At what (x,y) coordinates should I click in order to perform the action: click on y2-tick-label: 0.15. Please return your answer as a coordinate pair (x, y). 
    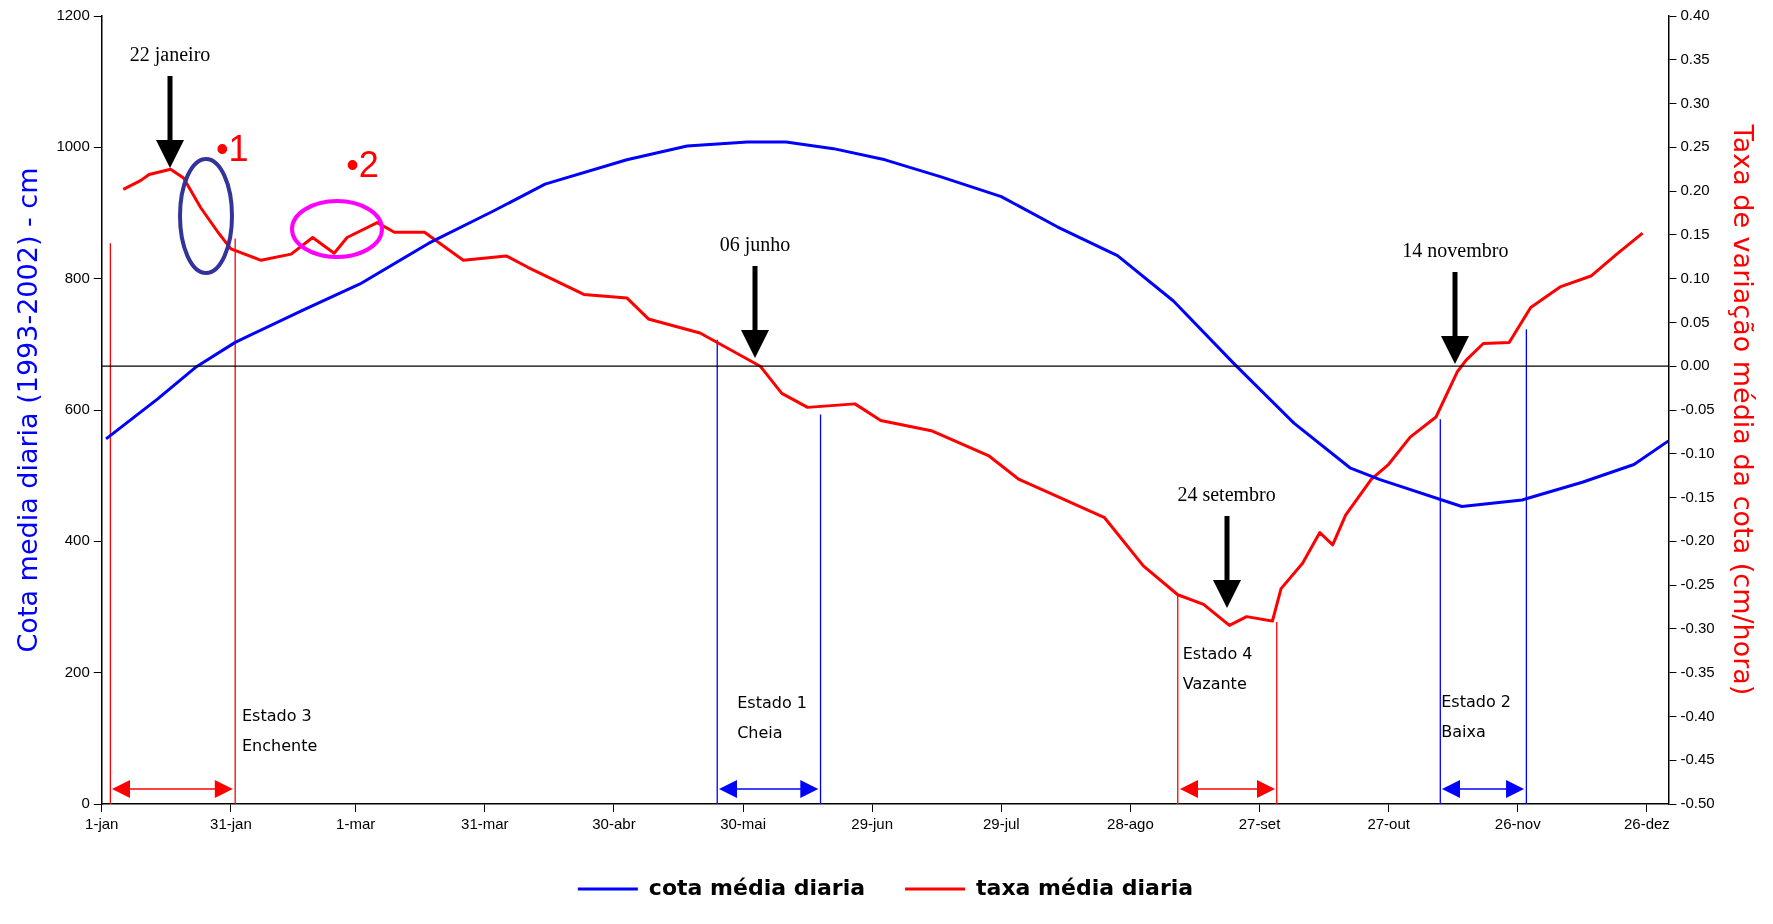
    Looking at the image, I should click on (1695, 234).